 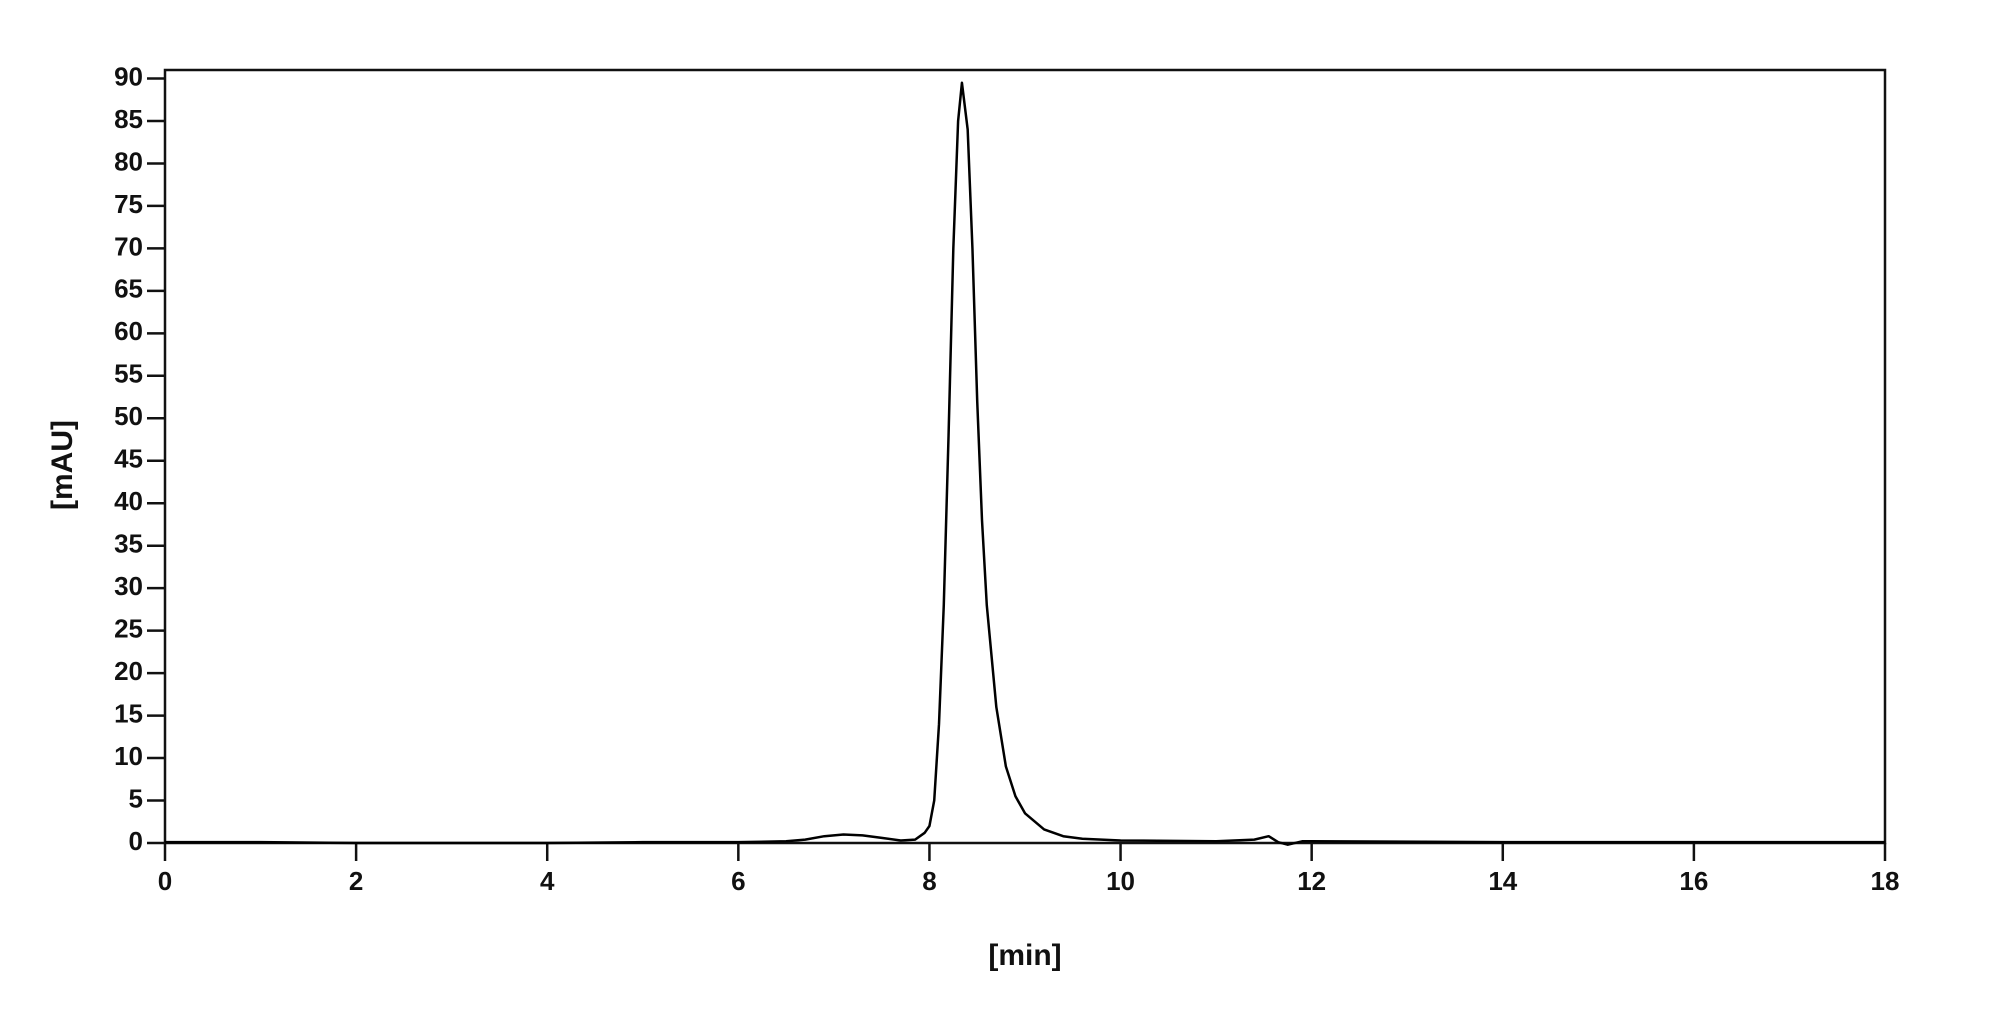 I want to click on x-tick-label: 12, so click(x=1311, y=881).